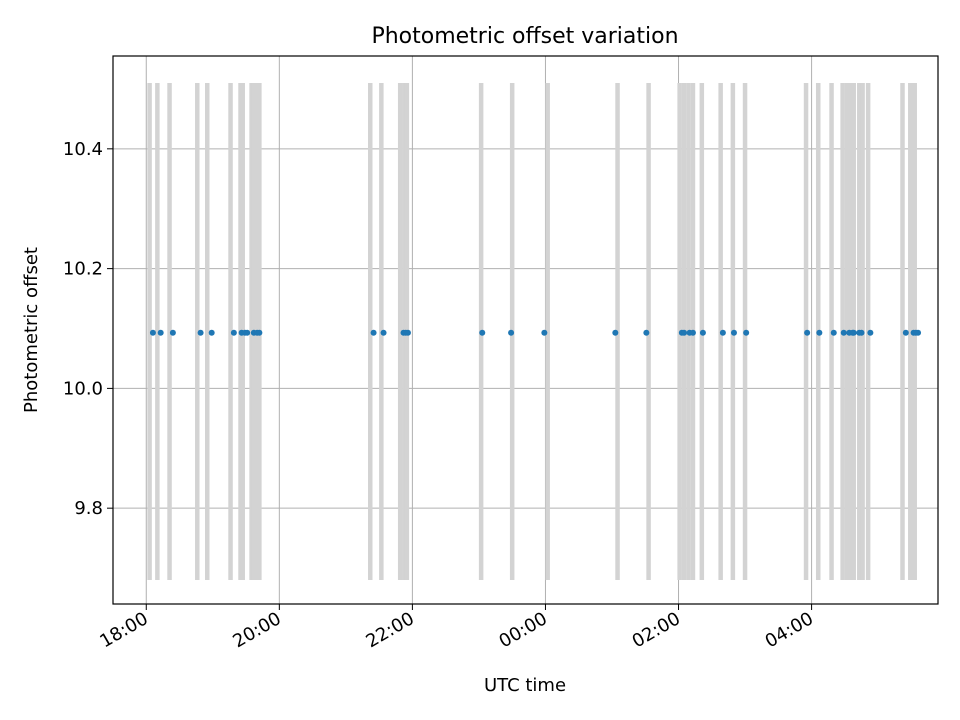  Describe the element at coordinates (83, 269) in the screenshot. I see `y-tick-label: 10.2` at that location.